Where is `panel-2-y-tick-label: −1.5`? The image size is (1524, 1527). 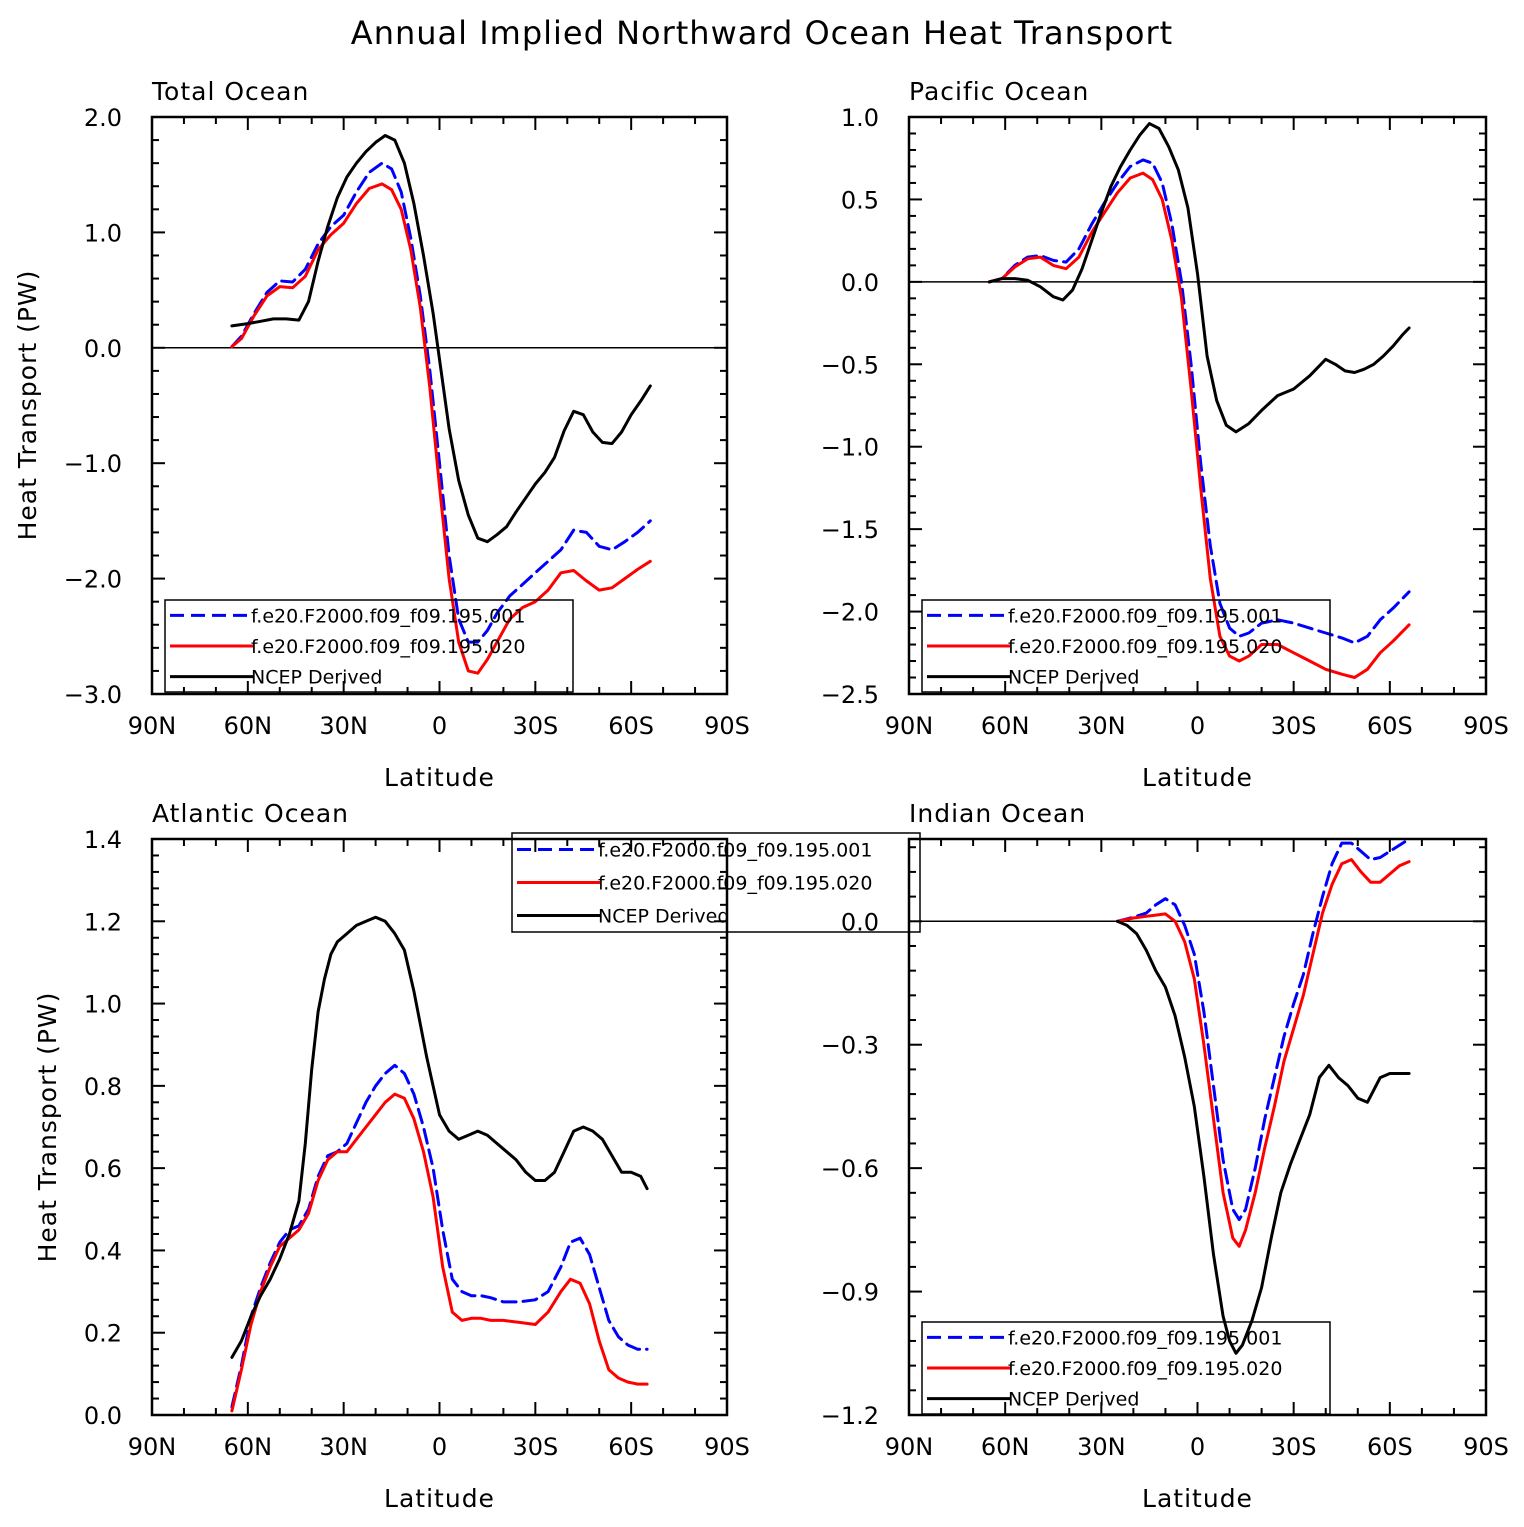
panel-2-y-tick-label: −1.5 is located at coordinates (850, 530).